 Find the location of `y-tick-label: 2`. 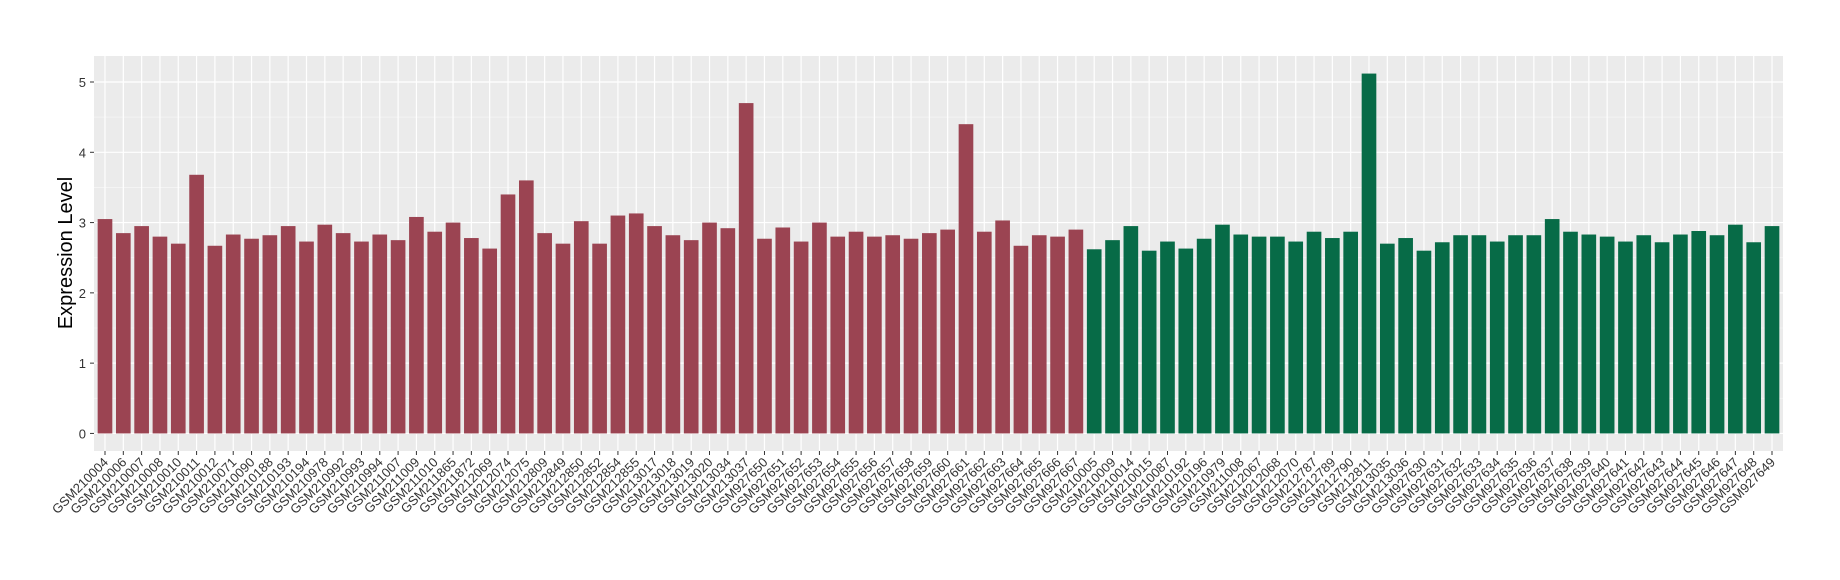

y-tick-label: 2 is located at coordinates (82, 293).